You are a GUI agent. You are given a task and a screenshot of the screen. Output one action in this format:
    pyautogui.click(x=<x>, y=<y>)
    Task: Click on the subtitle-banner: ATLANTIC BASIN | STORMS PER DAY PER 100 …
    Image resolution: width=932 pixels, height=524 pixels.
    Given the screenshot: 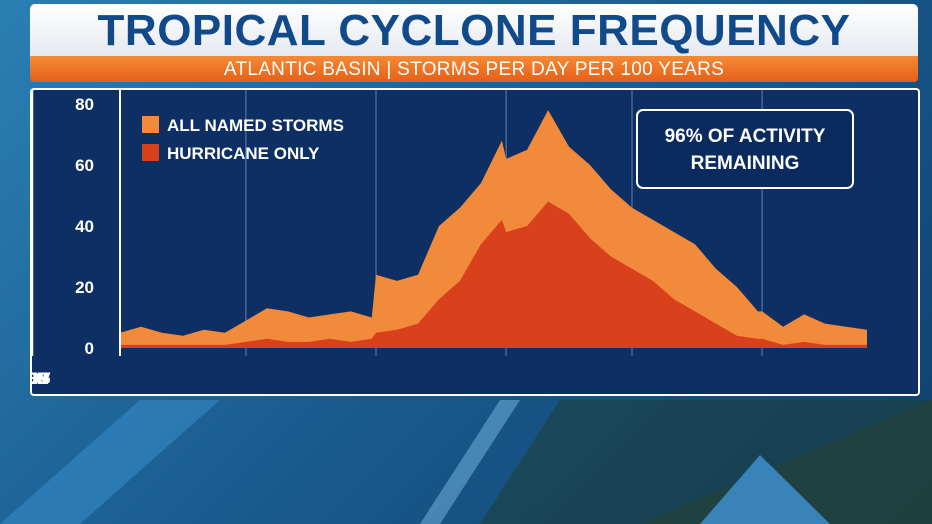 What is the action you would take?
    pyautogui.click(x=474, y=69)
    